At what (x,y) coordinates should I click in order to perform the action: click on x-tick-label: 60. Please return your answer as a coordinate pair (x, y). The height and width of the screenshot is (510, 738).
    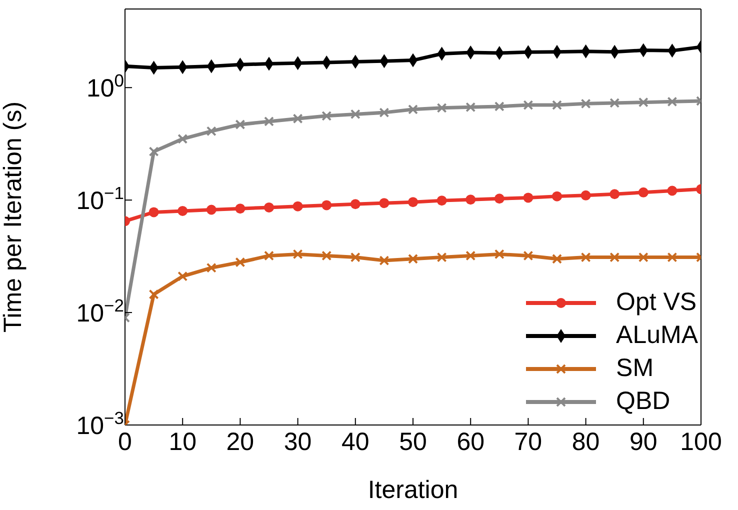
    Looking at the image, I should click on (470, 442).